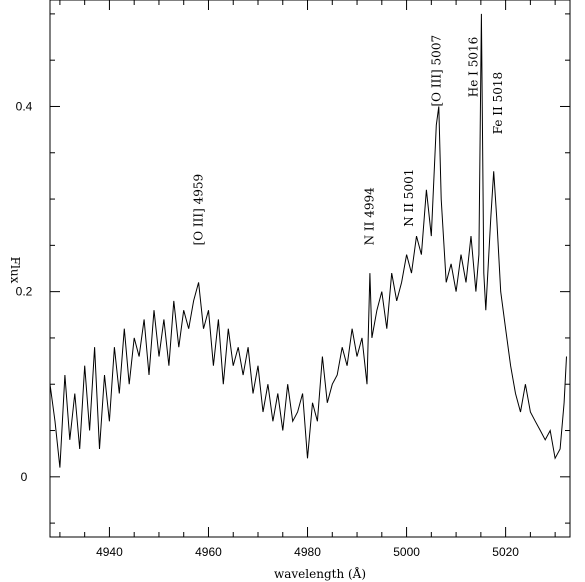 The height and width of the screenshot is (582, 585). I want to click on line-annotation: N II 4994, so click(369, 216).